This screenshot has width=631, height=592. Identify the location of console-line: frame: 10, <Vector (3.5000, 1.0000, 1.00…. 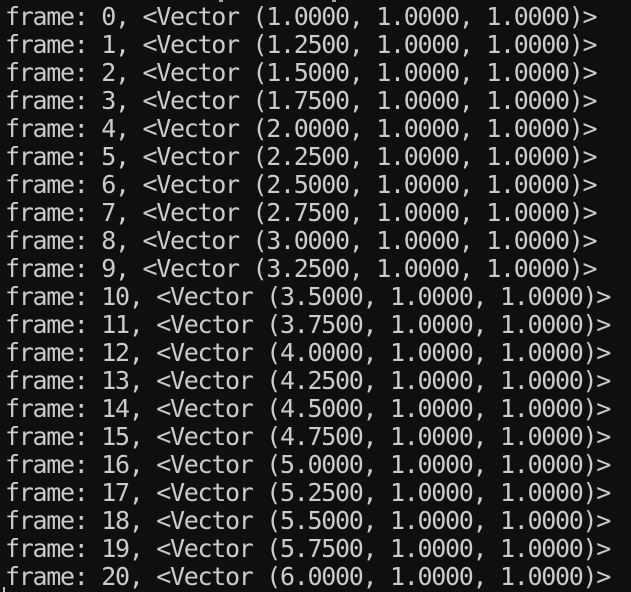
(308, 296).